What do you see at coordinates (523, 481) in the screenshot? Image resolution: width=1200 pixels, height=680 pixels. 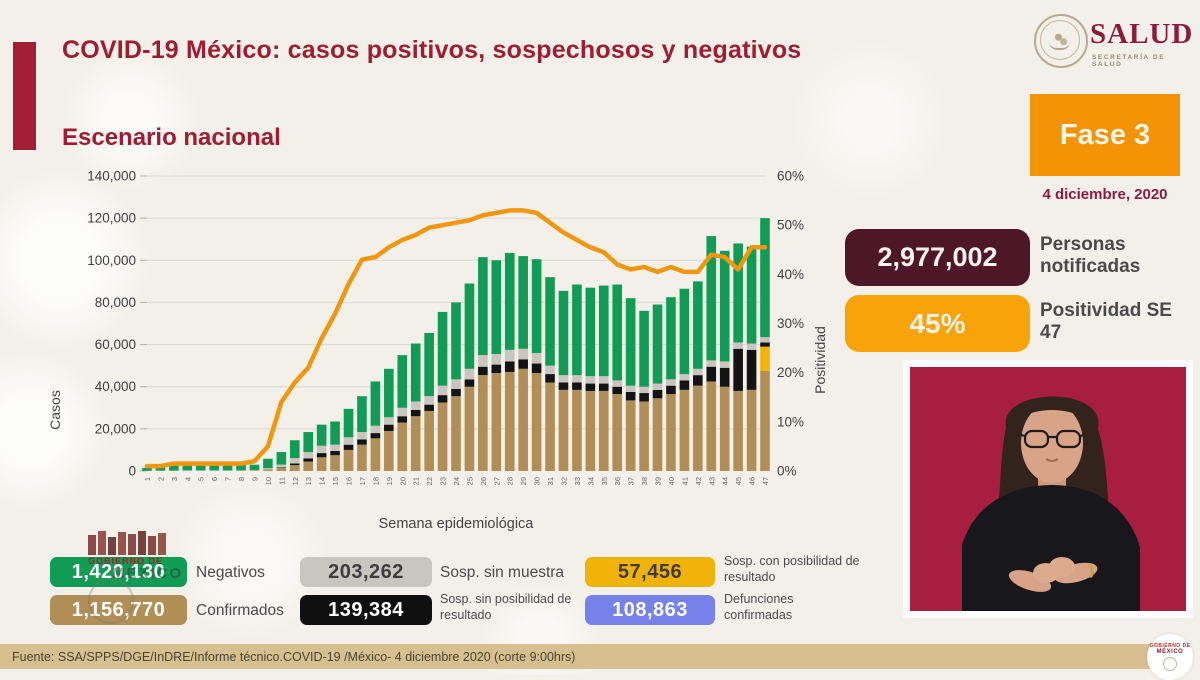 I see `svg-text: 29` at bounding box center [523, 481].